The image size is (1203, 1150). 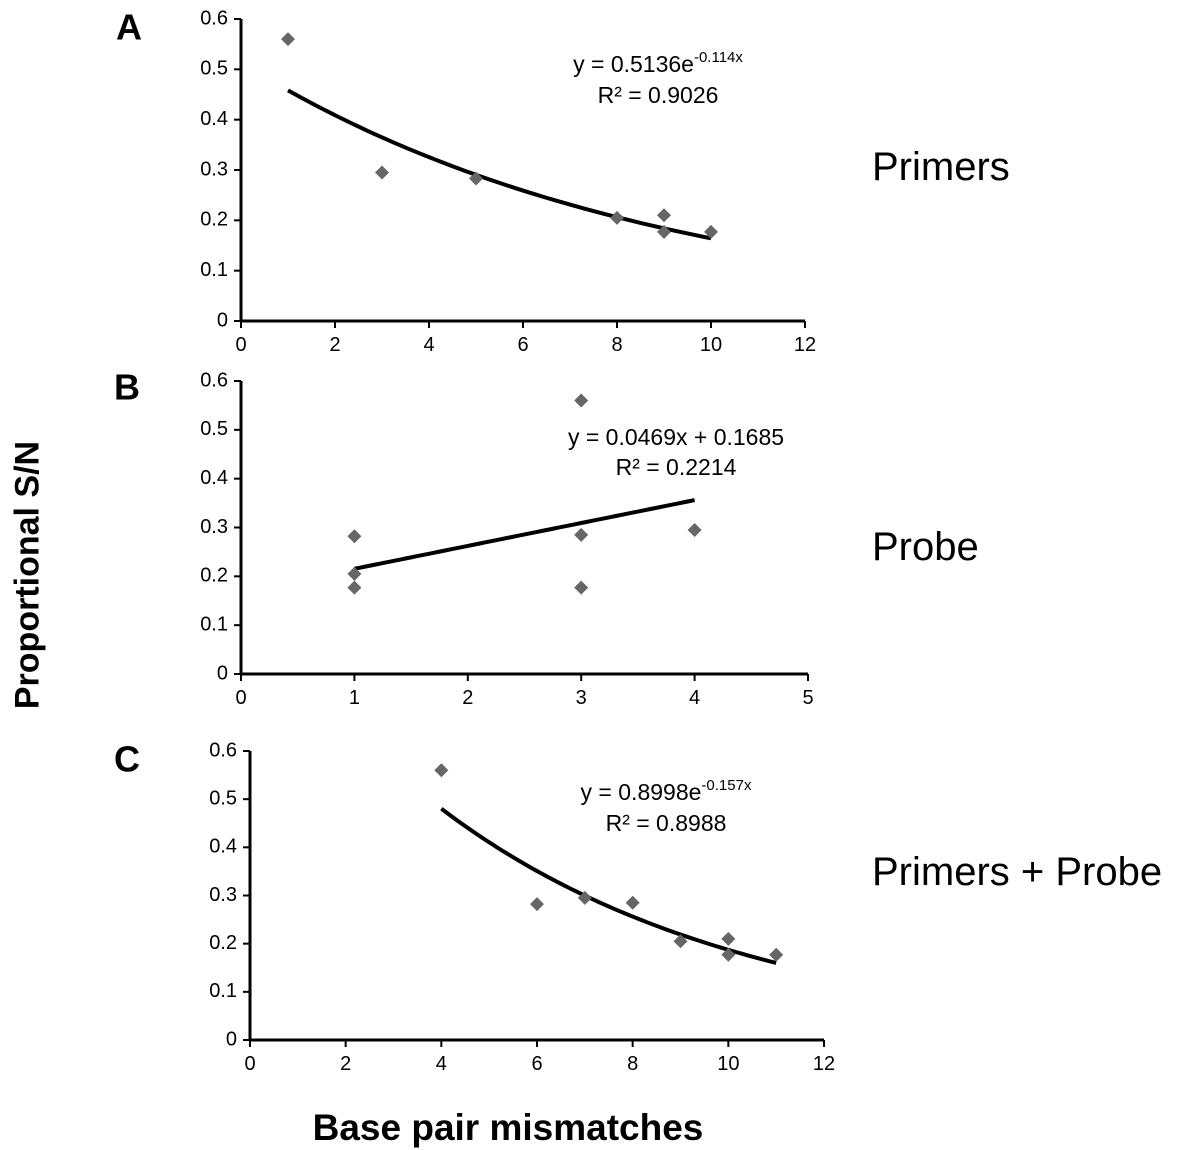 I want to click on y-axis-title: Proportional S/N, so click(x=27, y=575).